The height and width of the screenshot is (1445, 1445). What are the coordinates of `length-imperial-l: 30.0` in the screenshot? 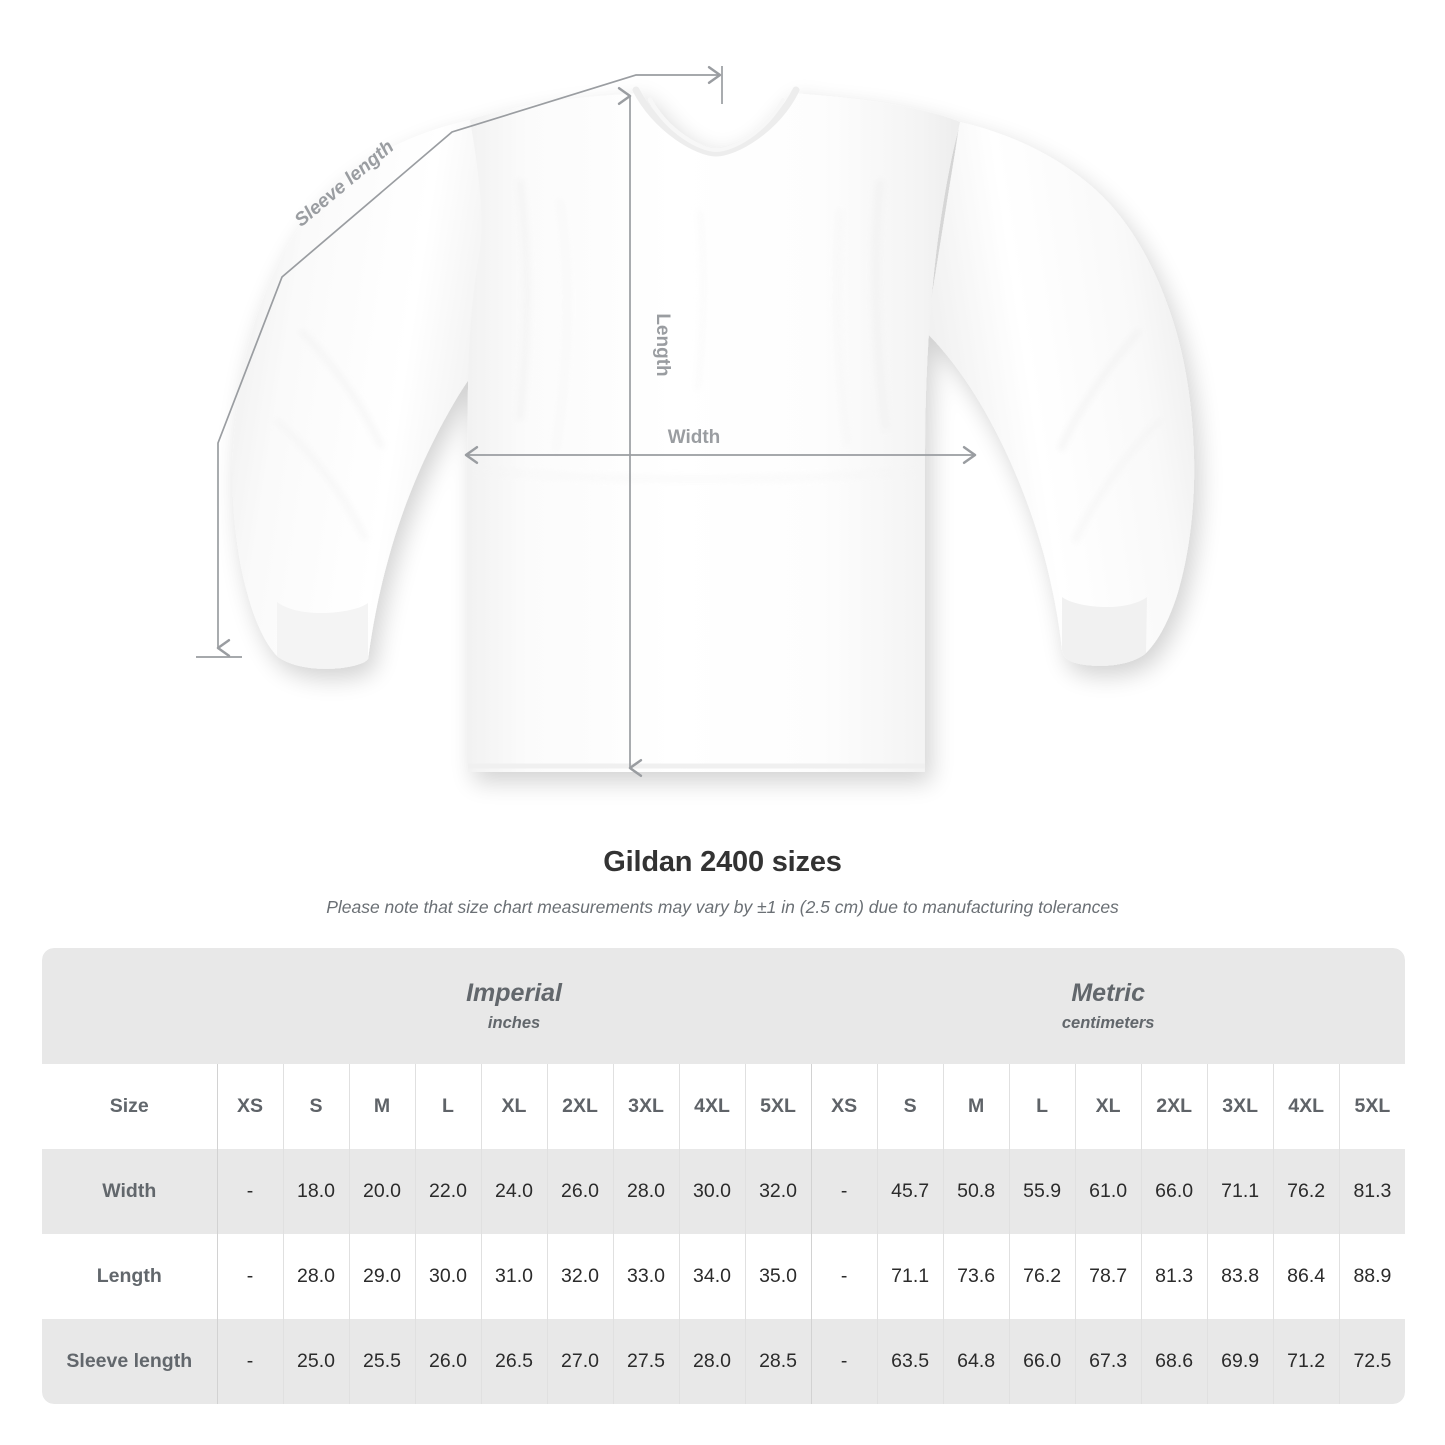 It's located at (447, 1276).